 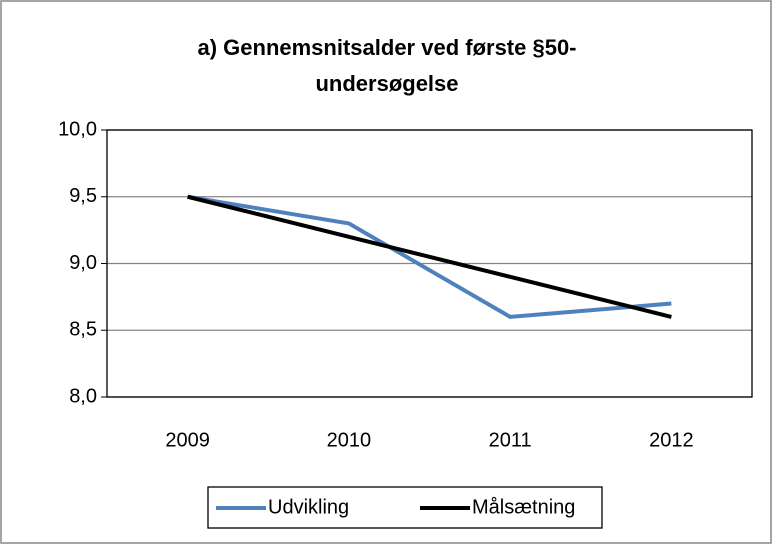 What do you see at coordinates (83, 330) in the screenshot?
I see `y-tick-label: 8,5` at bounding box center [83, 330].